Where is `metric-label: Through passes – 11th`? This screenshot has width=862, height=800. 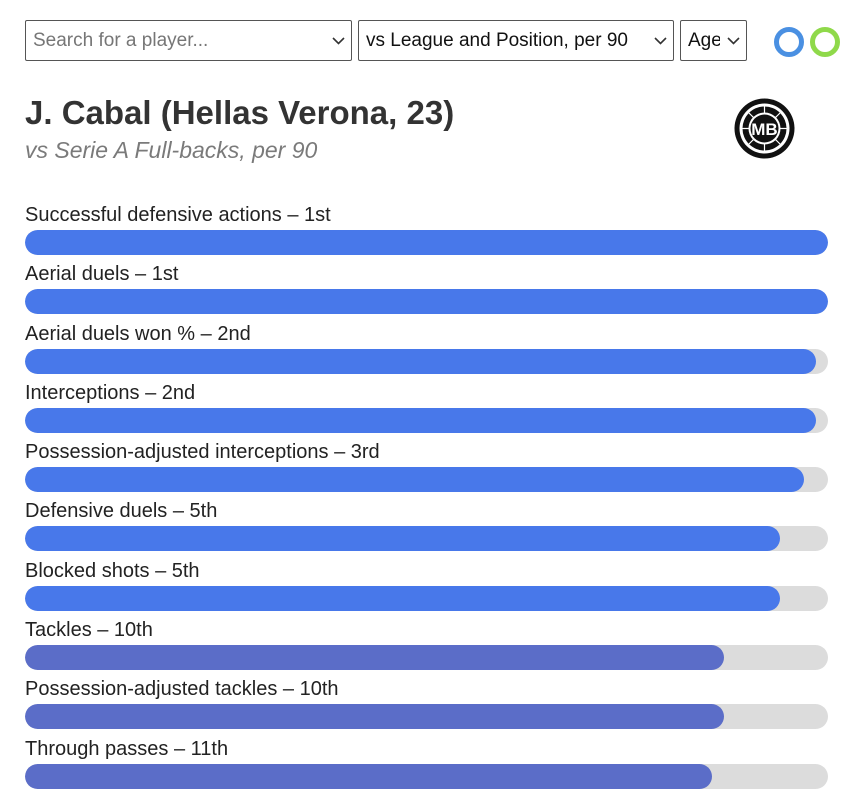 metric-label: Through passes – 11th is located at coordinates (127, 748).